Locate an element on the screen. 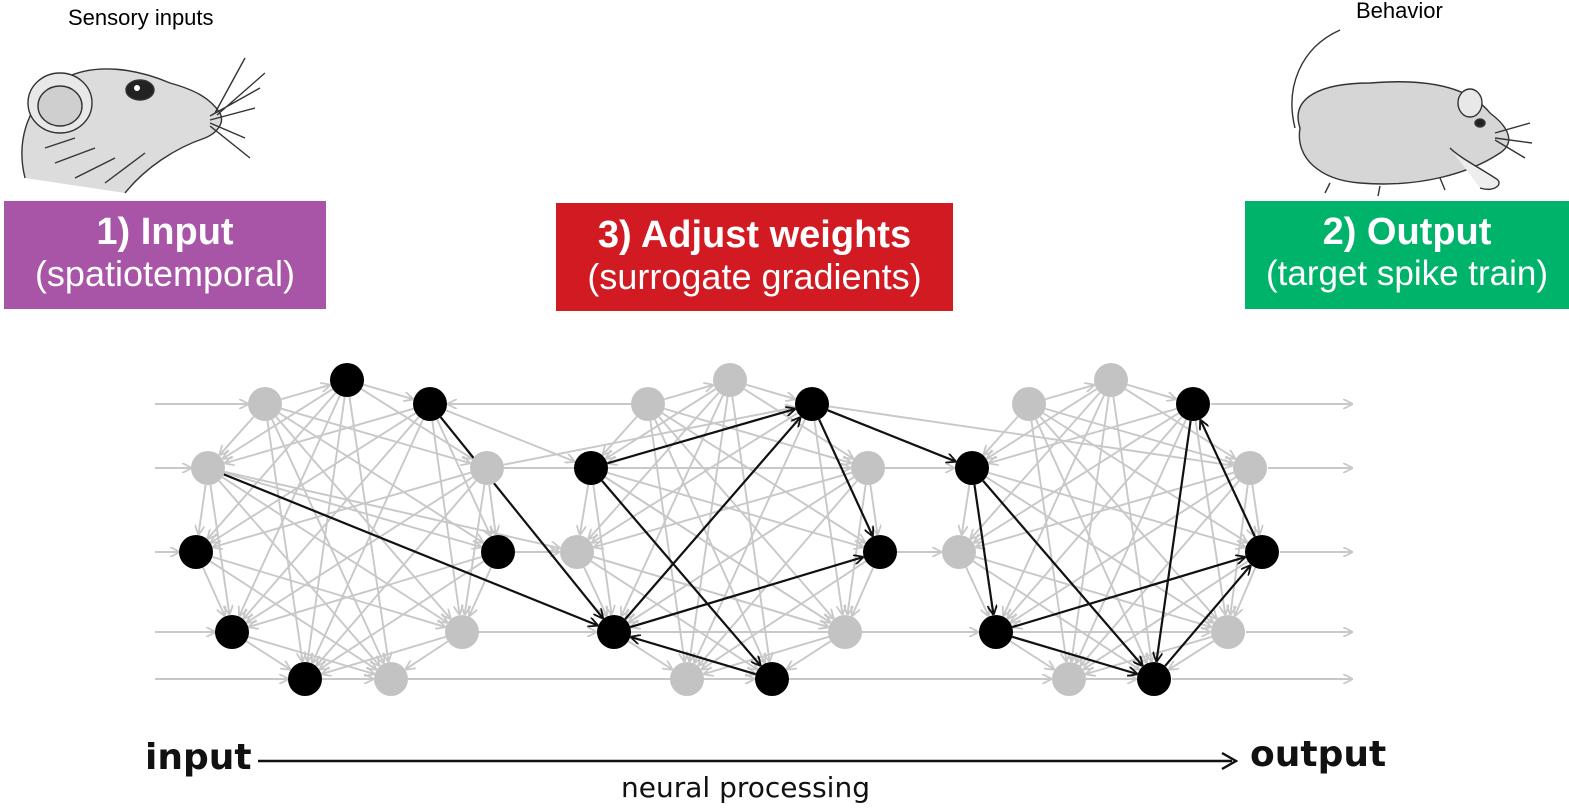 This screenshot has width=1569, height=808. processing-axis-arrowhead is located at coordinates (1230, 761).